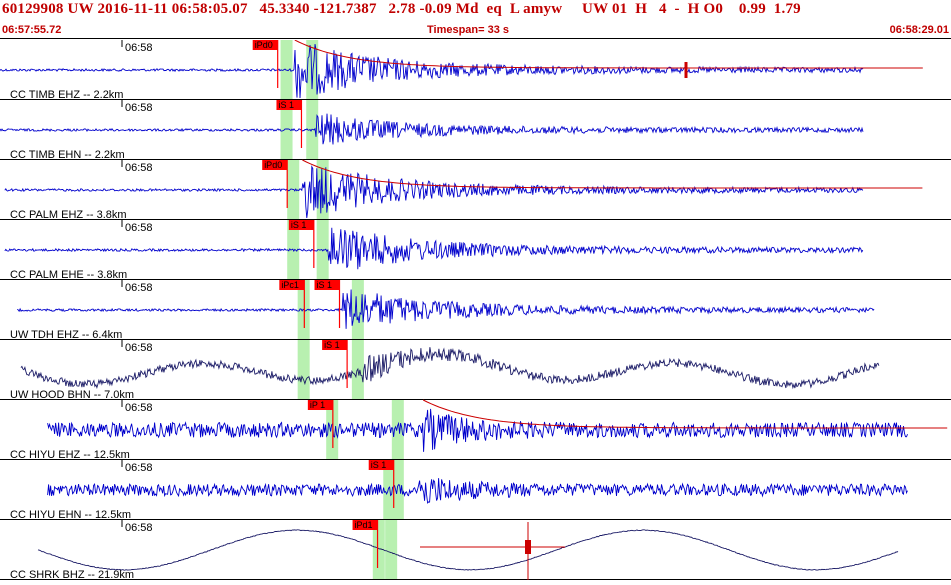 This screenshot has height=585, width=951. I want to click on time-bar: 06:57:55.72 Timespan= 33 s 06:58:29.01, so click(475, 31).